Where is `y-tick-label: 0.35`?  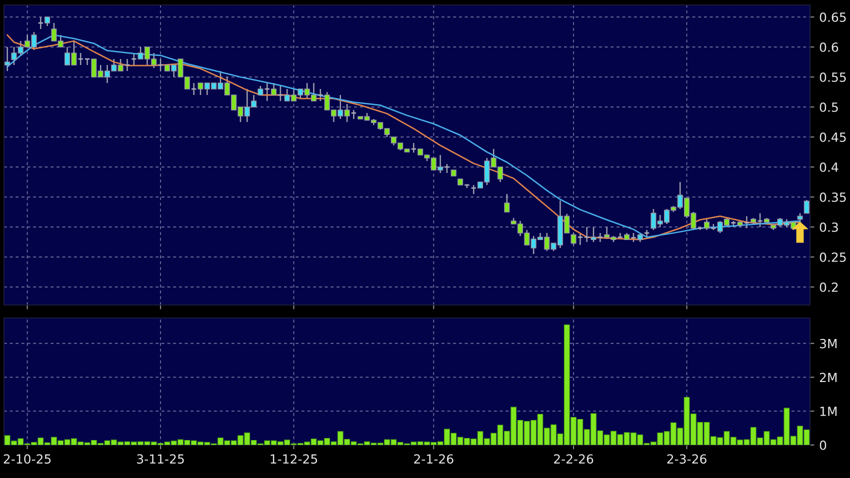 y-tick-label: 0.35 is located at coordinates (833, 197).